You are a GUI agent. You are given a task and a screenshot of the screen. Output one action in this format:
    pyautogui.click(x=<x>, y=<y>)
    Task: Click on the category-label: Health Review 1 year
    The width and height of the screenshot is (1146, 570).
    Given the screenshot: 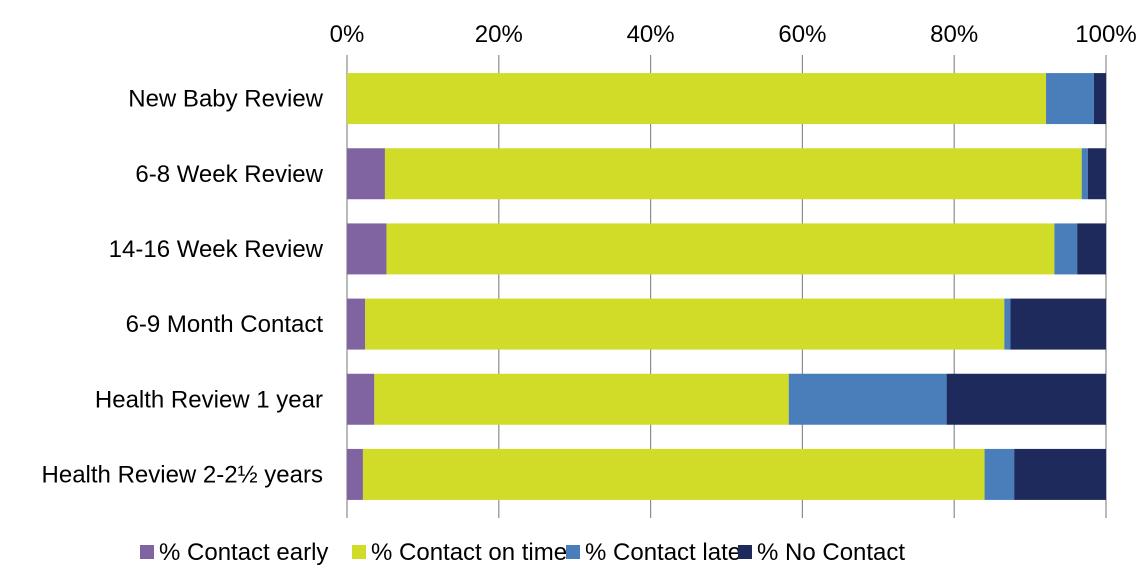 What is the action you would take?
    pyautogui.click(x=209, y=399)
    